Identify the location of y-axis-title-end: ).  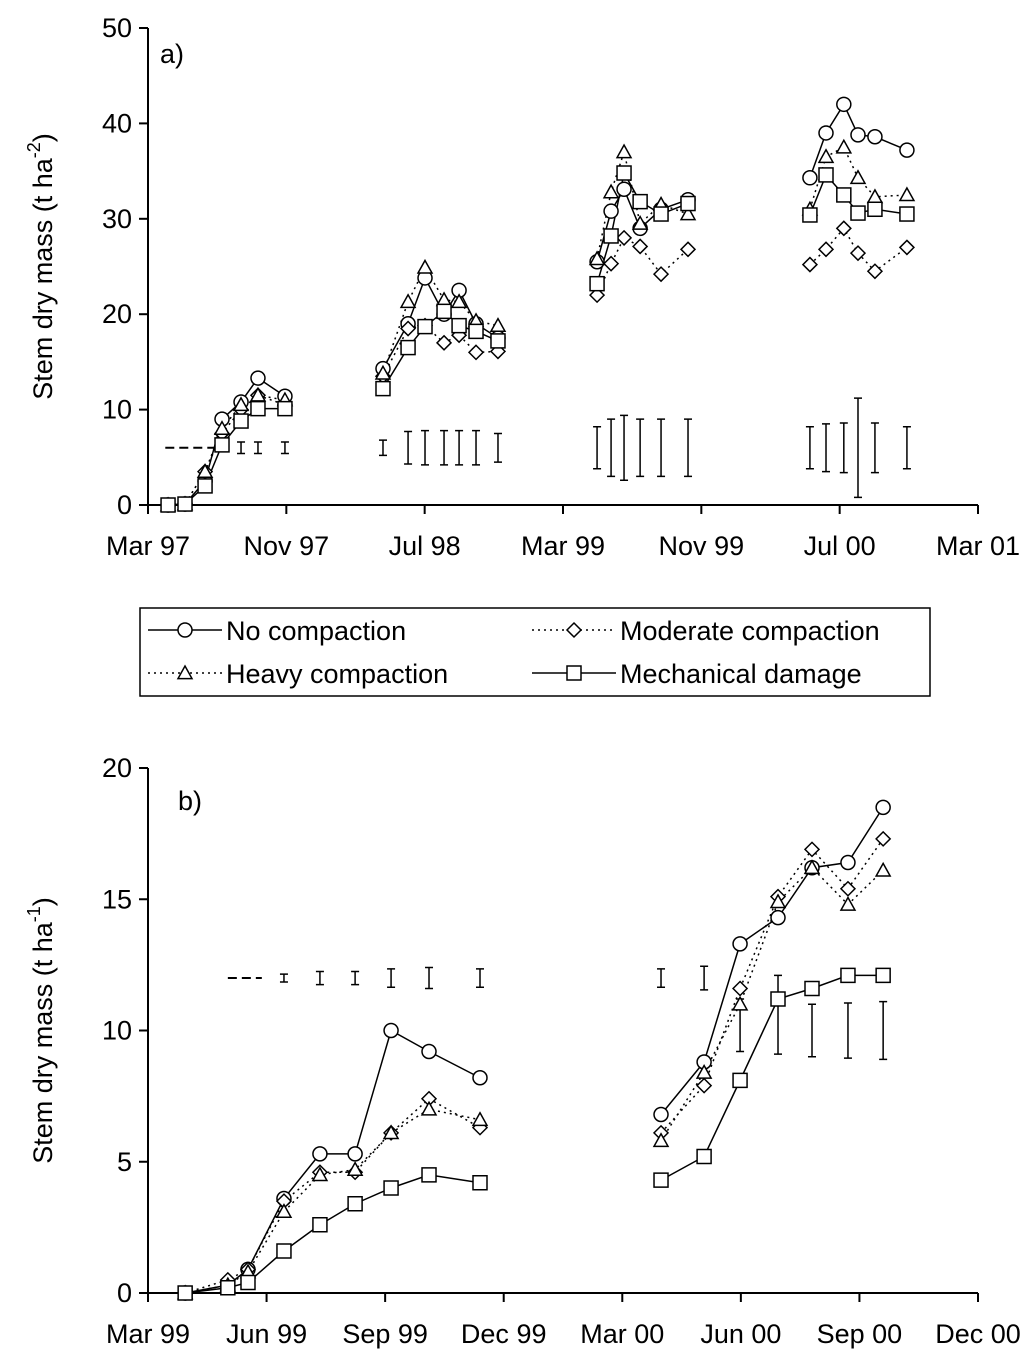
(43, 901).